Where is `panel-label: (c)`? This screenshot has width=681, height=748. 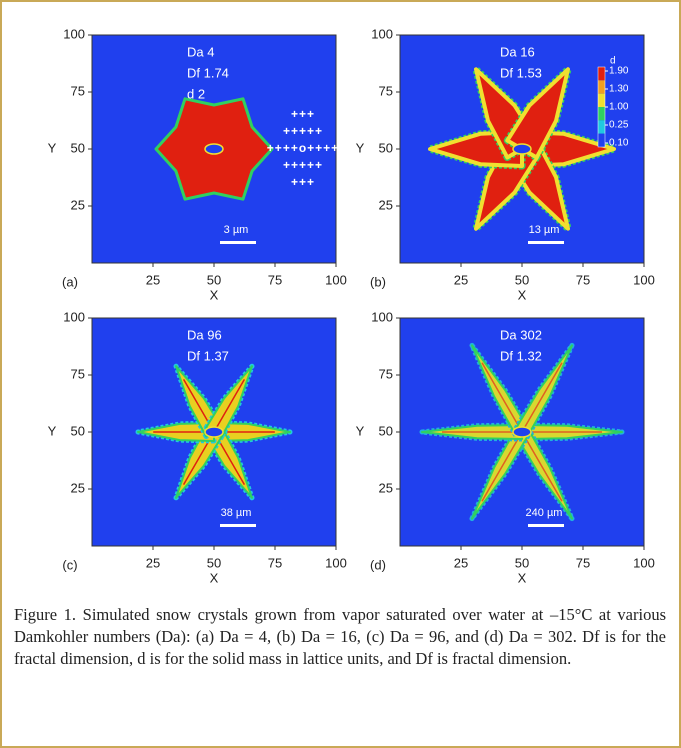
panel-label: (c) is located at coordinates (69, 564).